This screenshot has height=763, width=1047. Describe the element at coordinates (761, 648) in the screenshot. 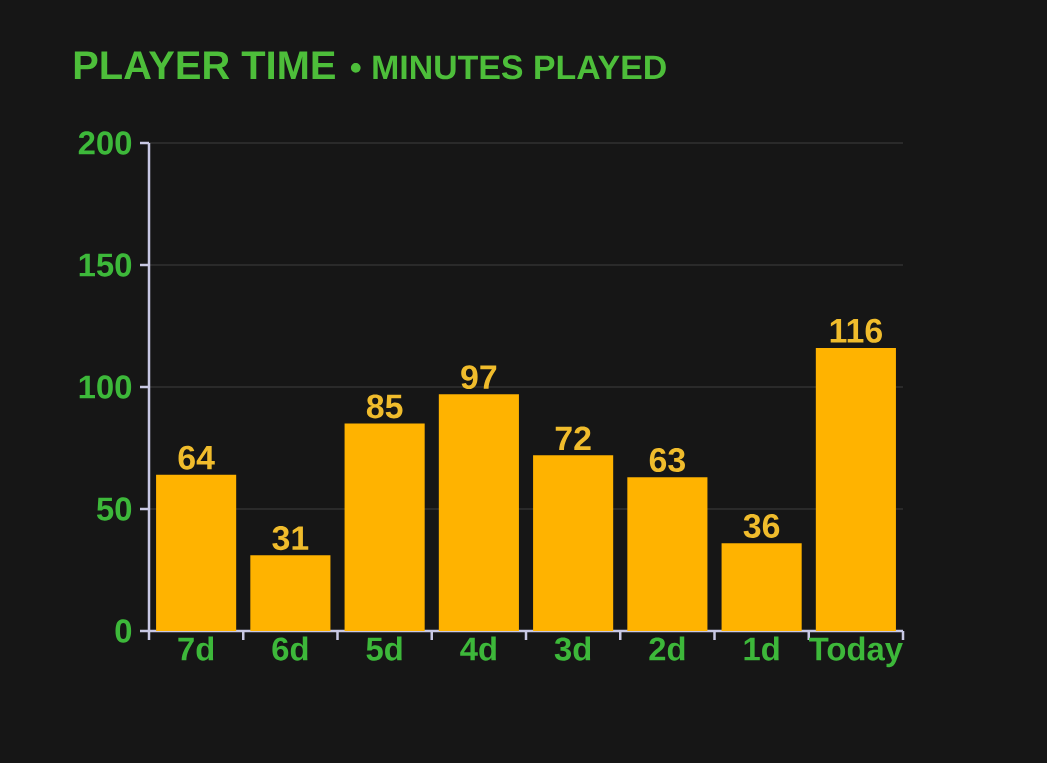

I see `x-tick-label: 1d` at that location.